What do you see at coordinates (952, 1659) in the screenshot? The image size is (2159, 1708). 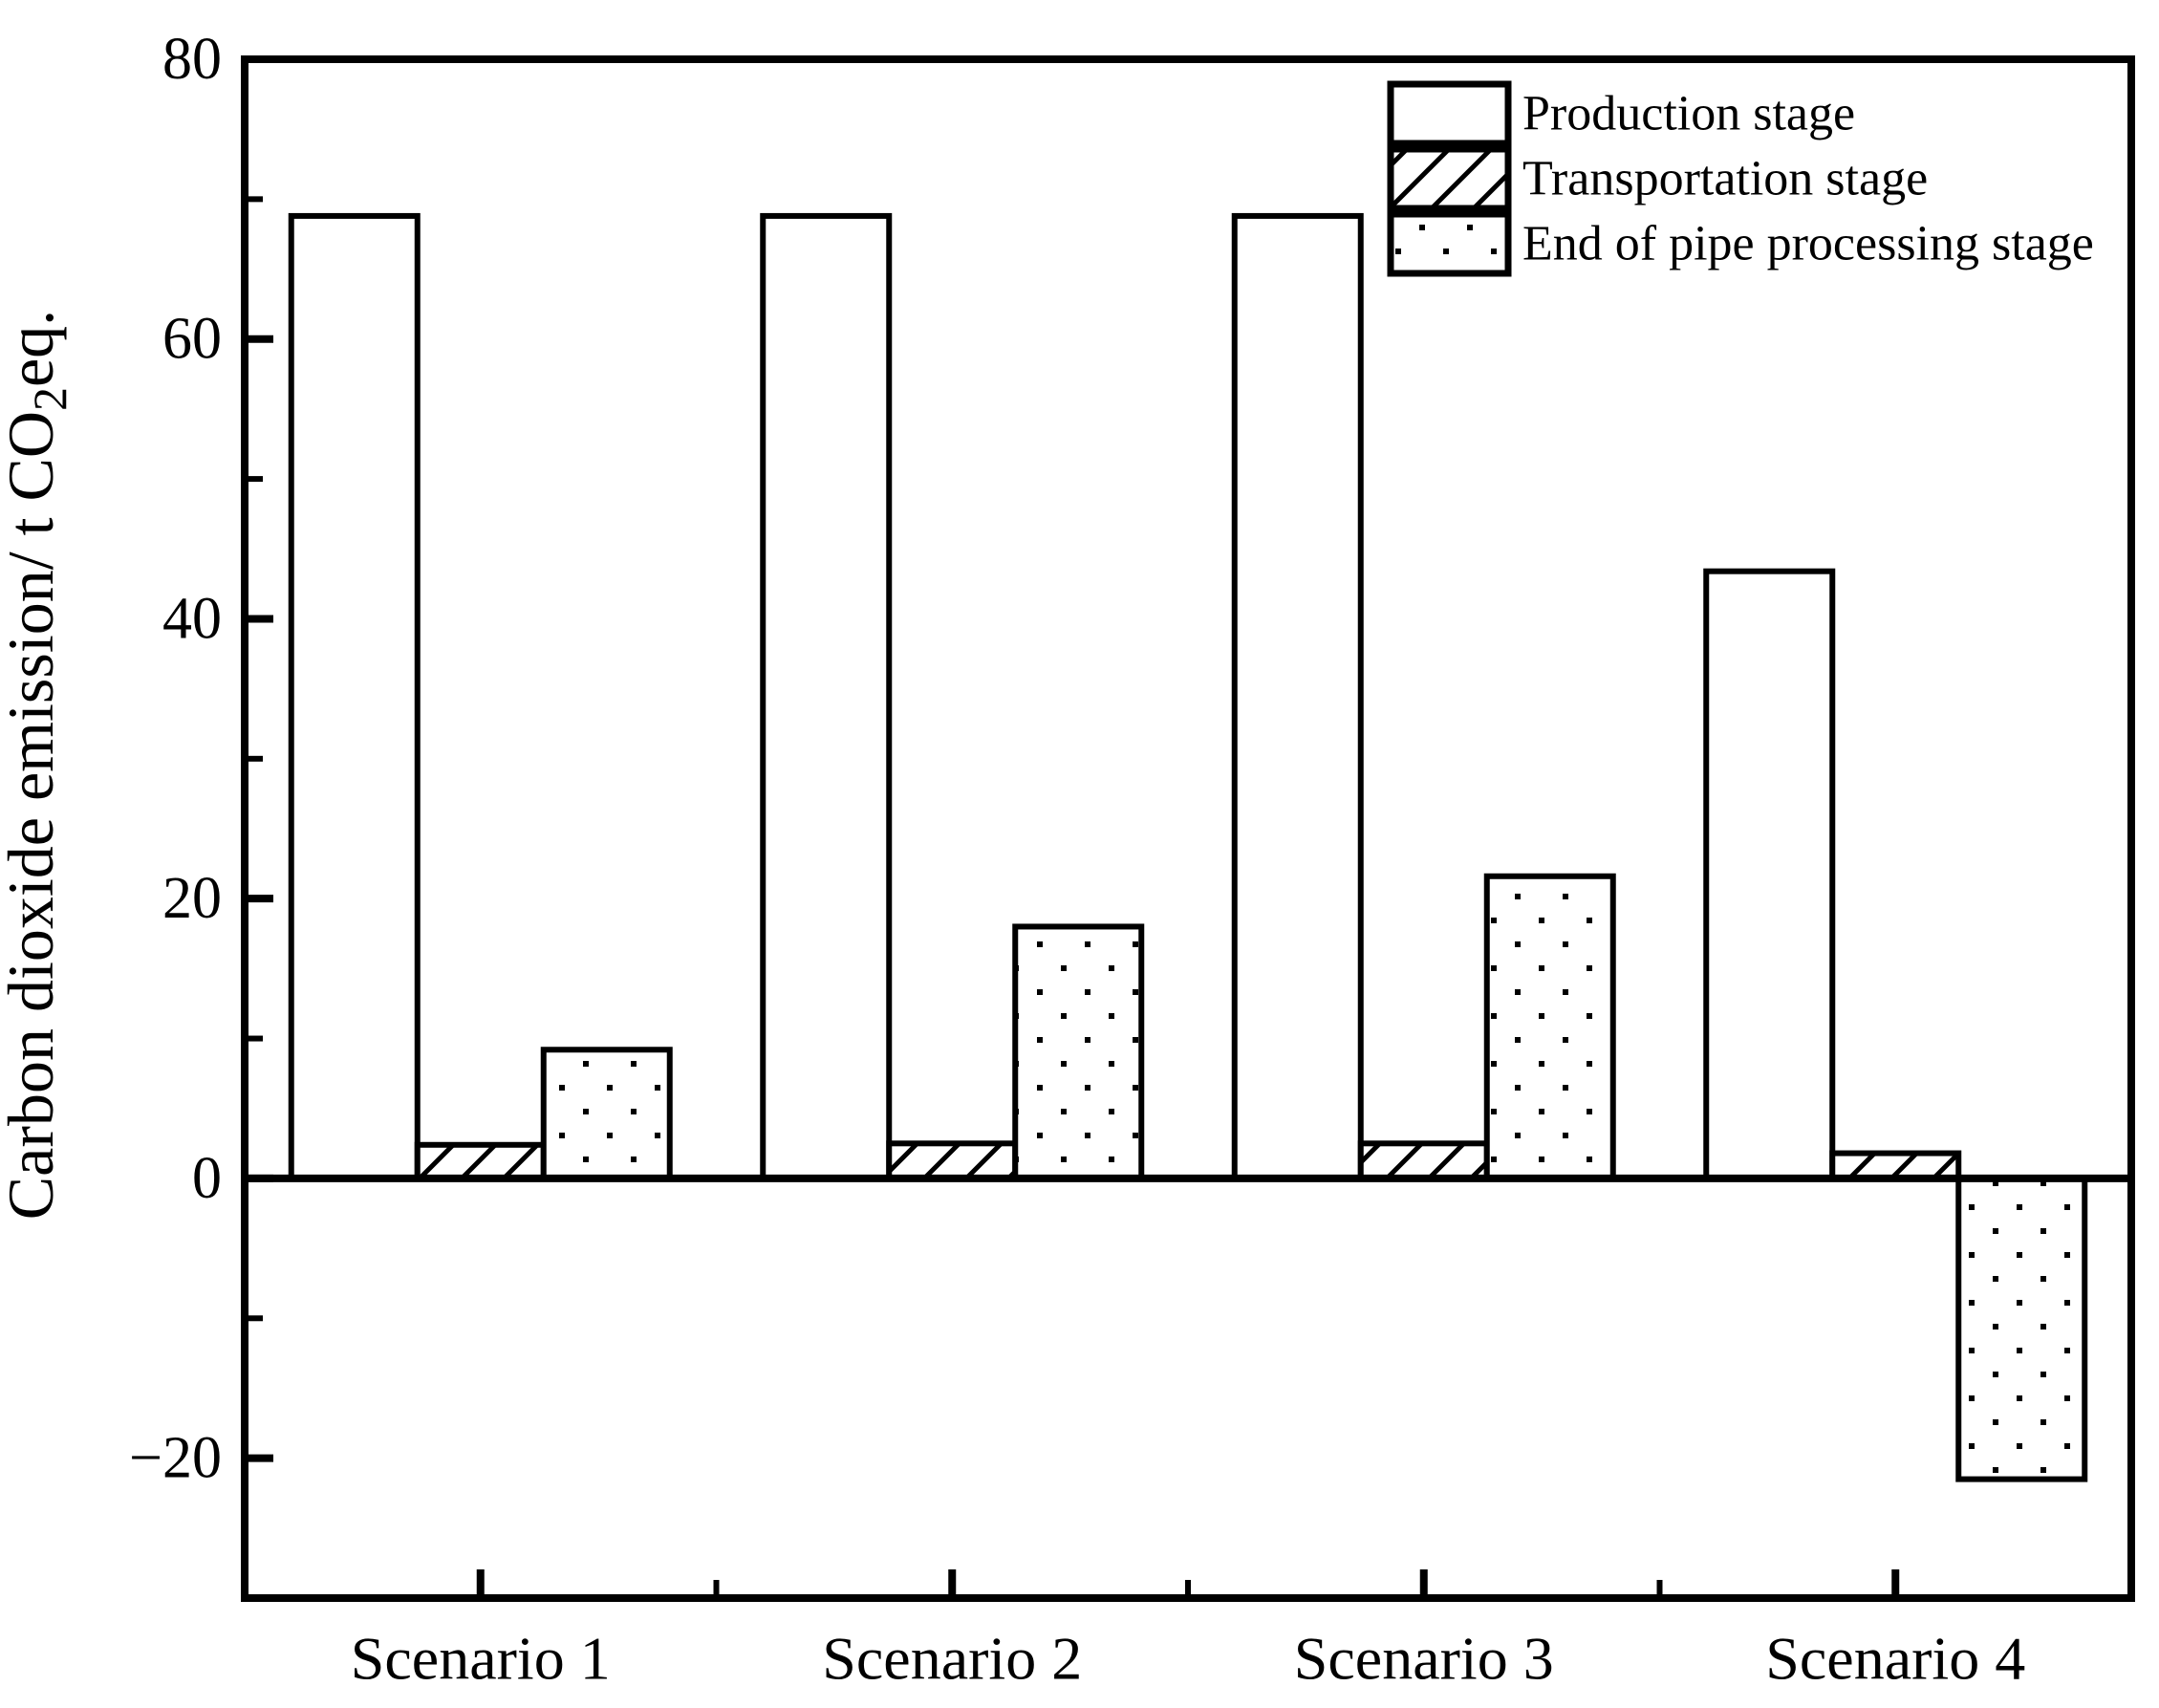 I see `x-tick-label-scenario-2: Scenario 2` at bounding box center [952, 1659].